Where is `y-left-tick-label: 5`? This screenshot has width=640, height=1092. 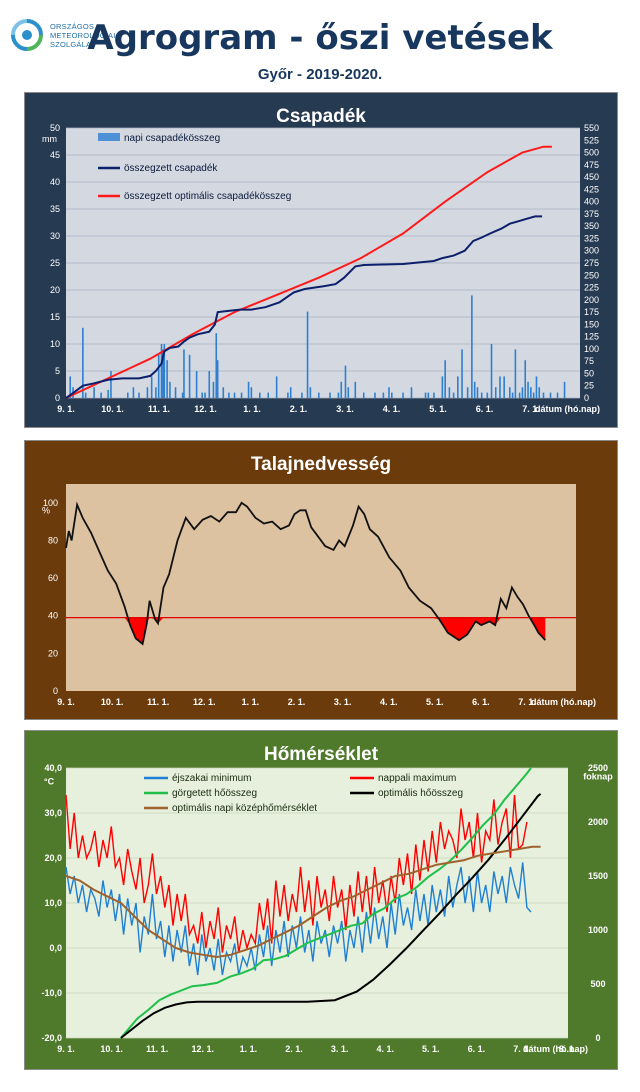 y-left-tick-label: 5 is located at coordinates (57, 371).